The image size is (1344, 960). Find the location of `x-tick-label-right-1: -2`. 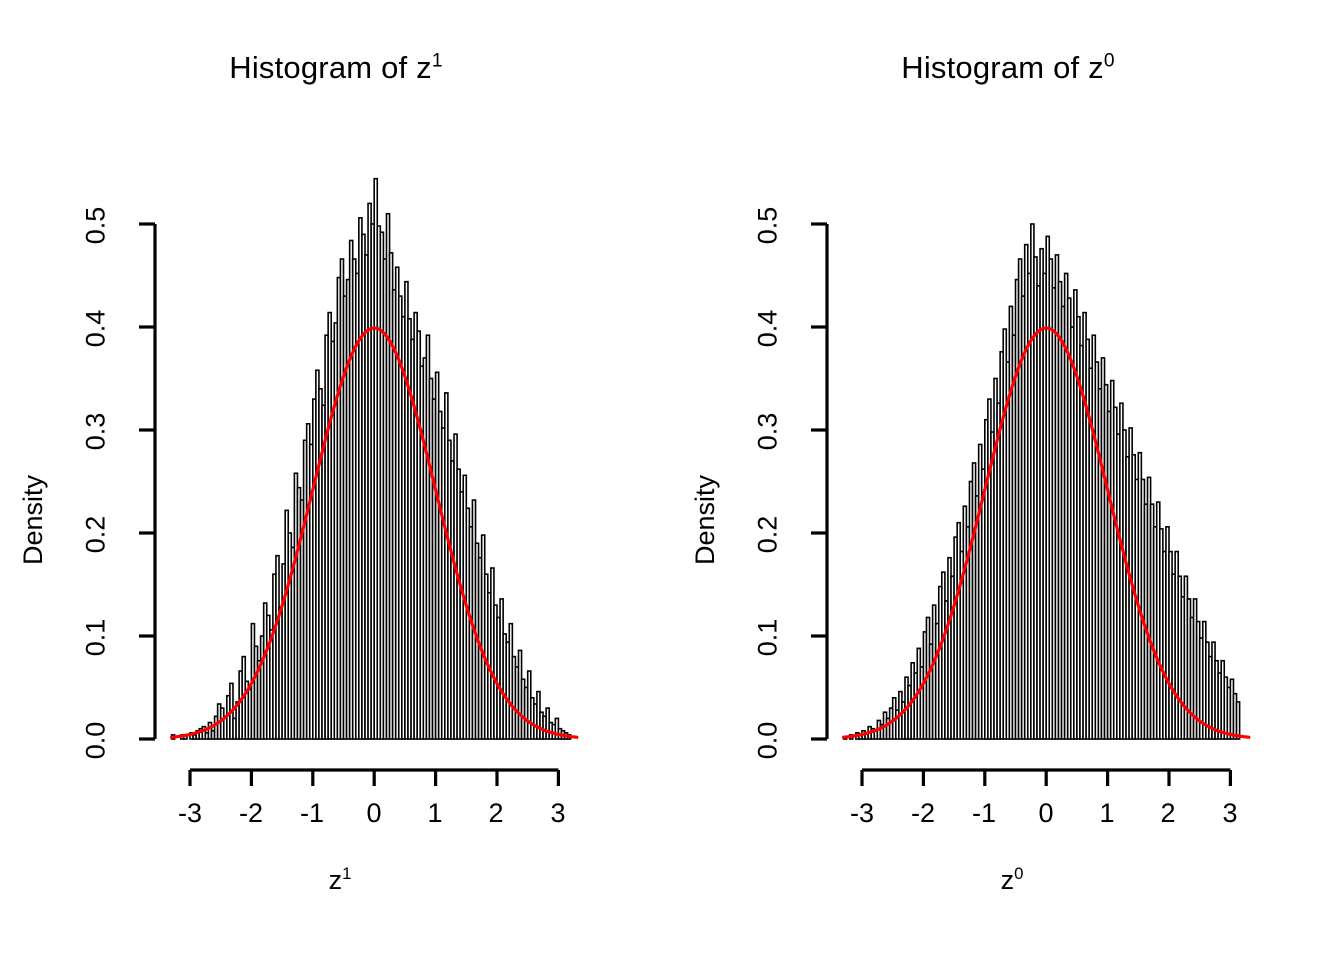

x-tick-label-right-1: -2 is located at coordinates (922, 813).